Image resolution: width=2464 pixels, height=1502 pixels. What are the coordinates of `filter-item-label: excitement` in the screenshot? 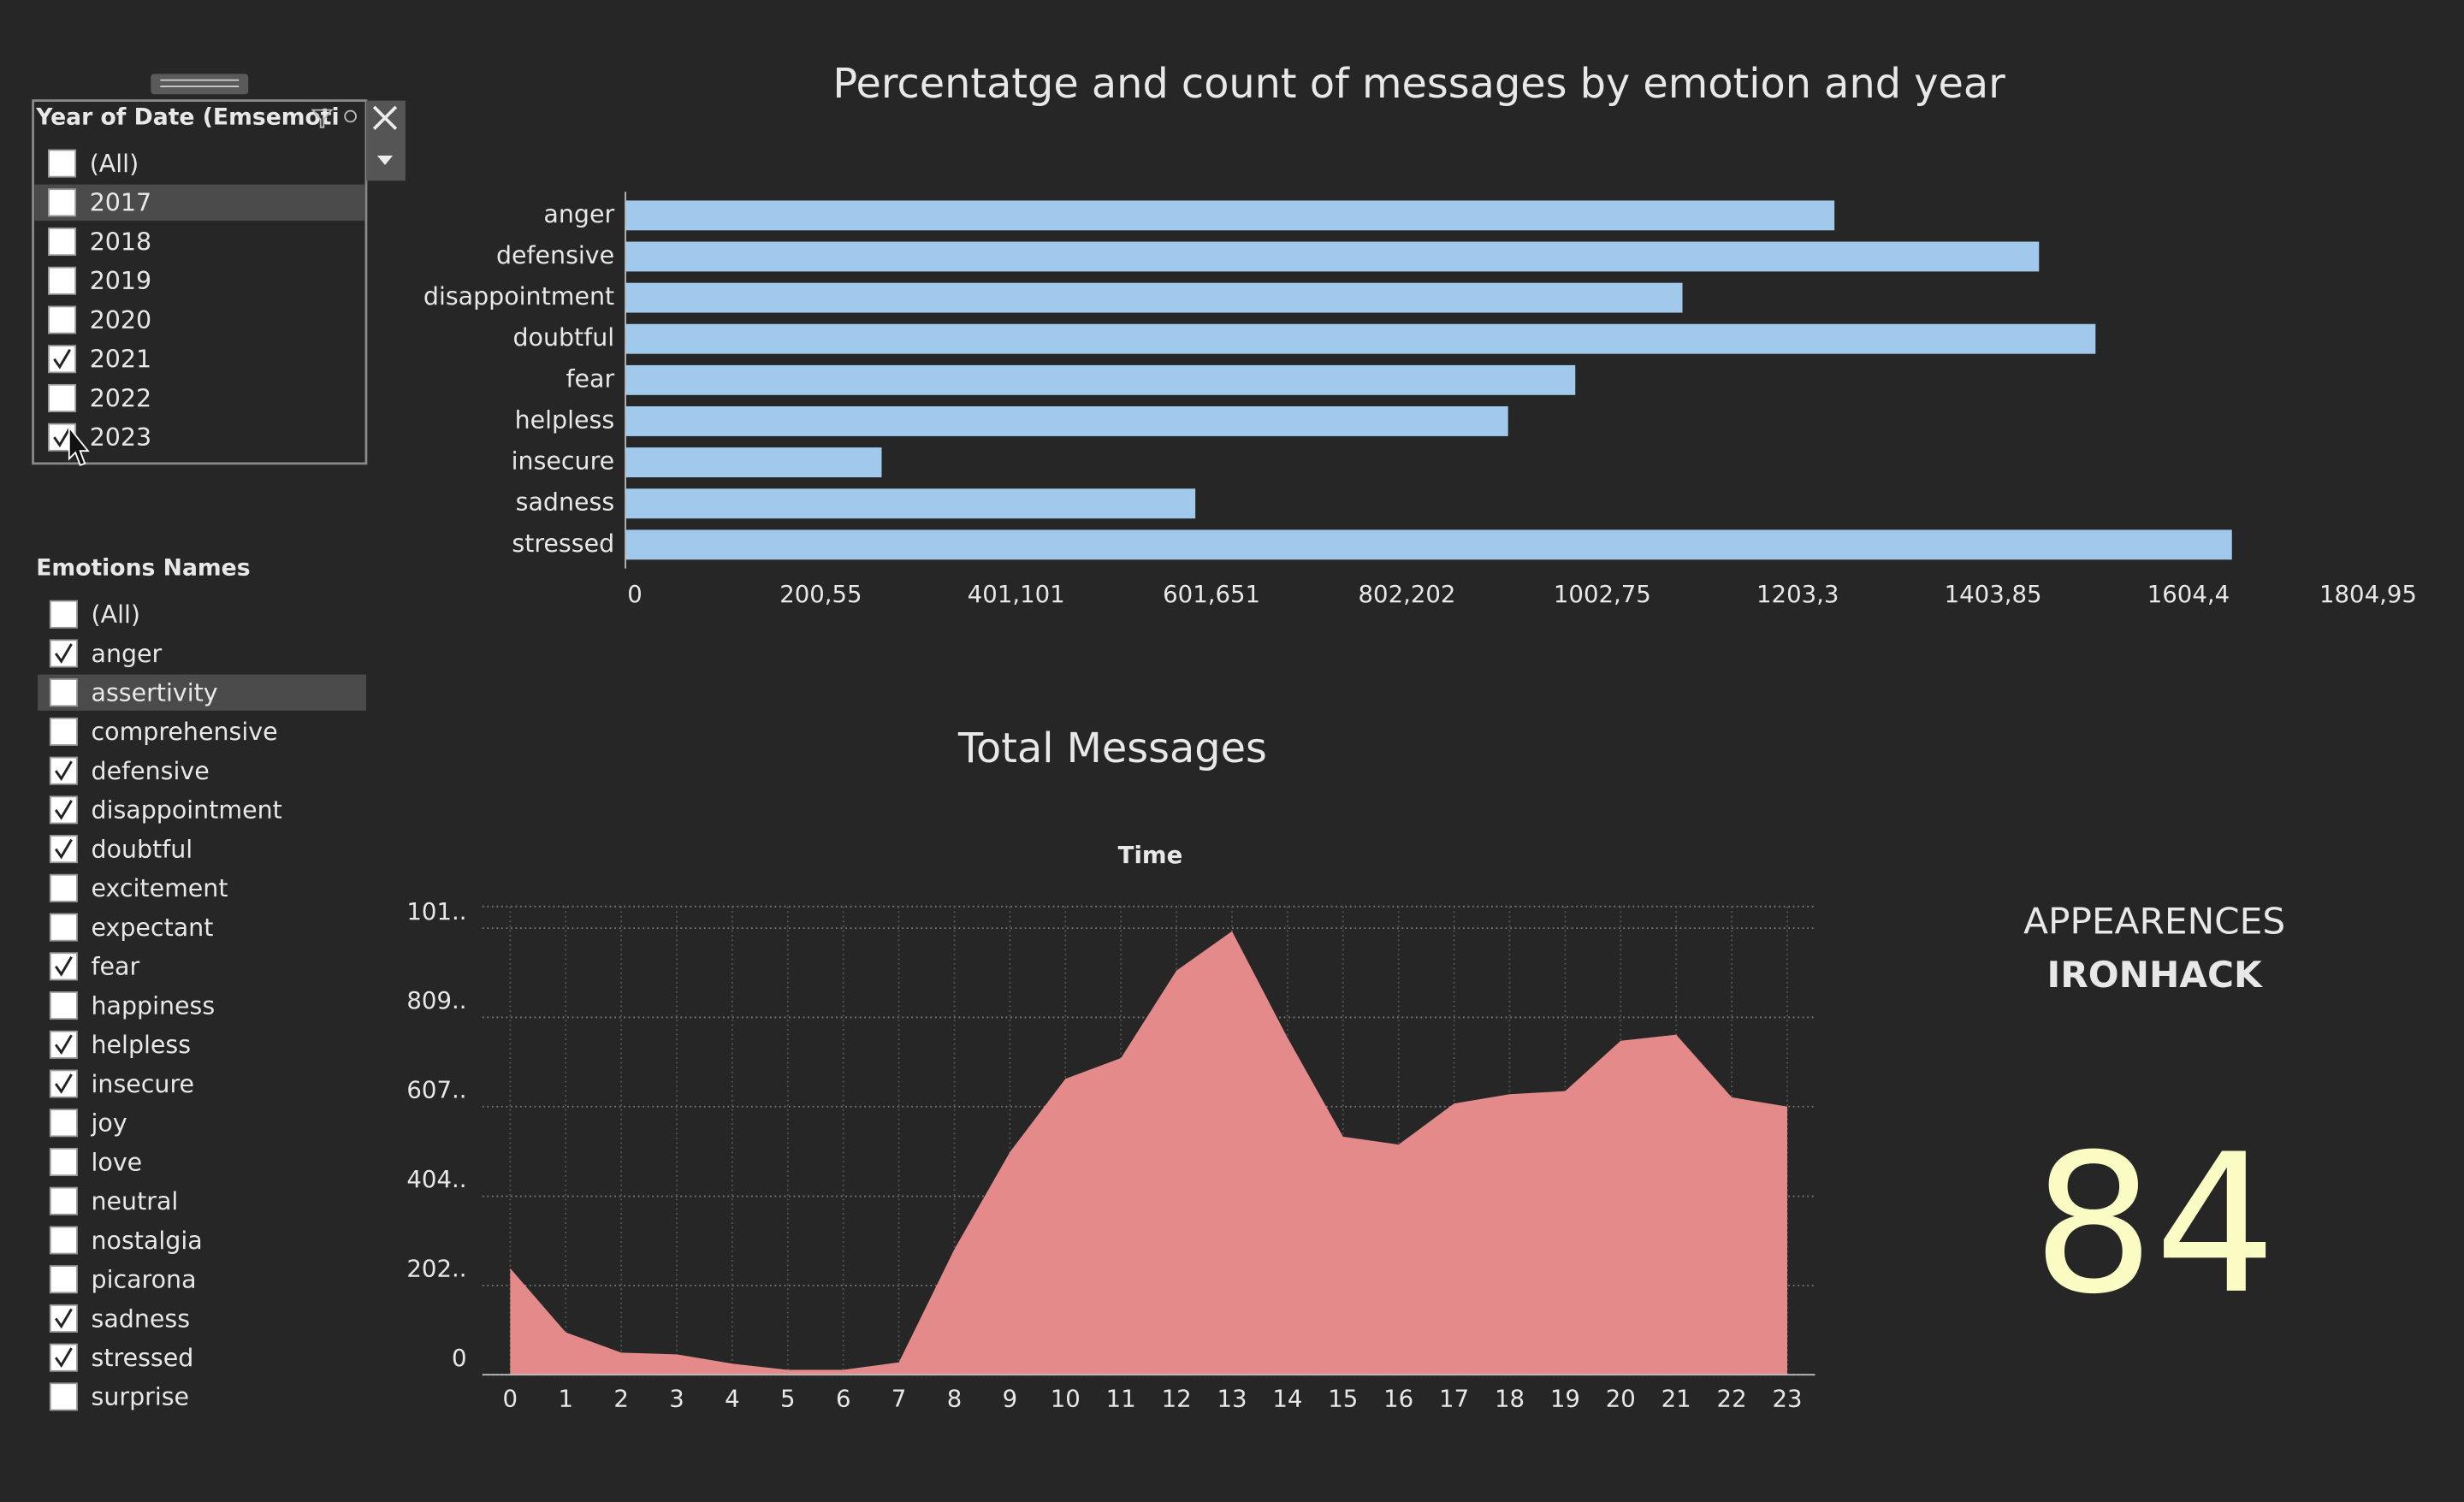 It's located at (160, 888).